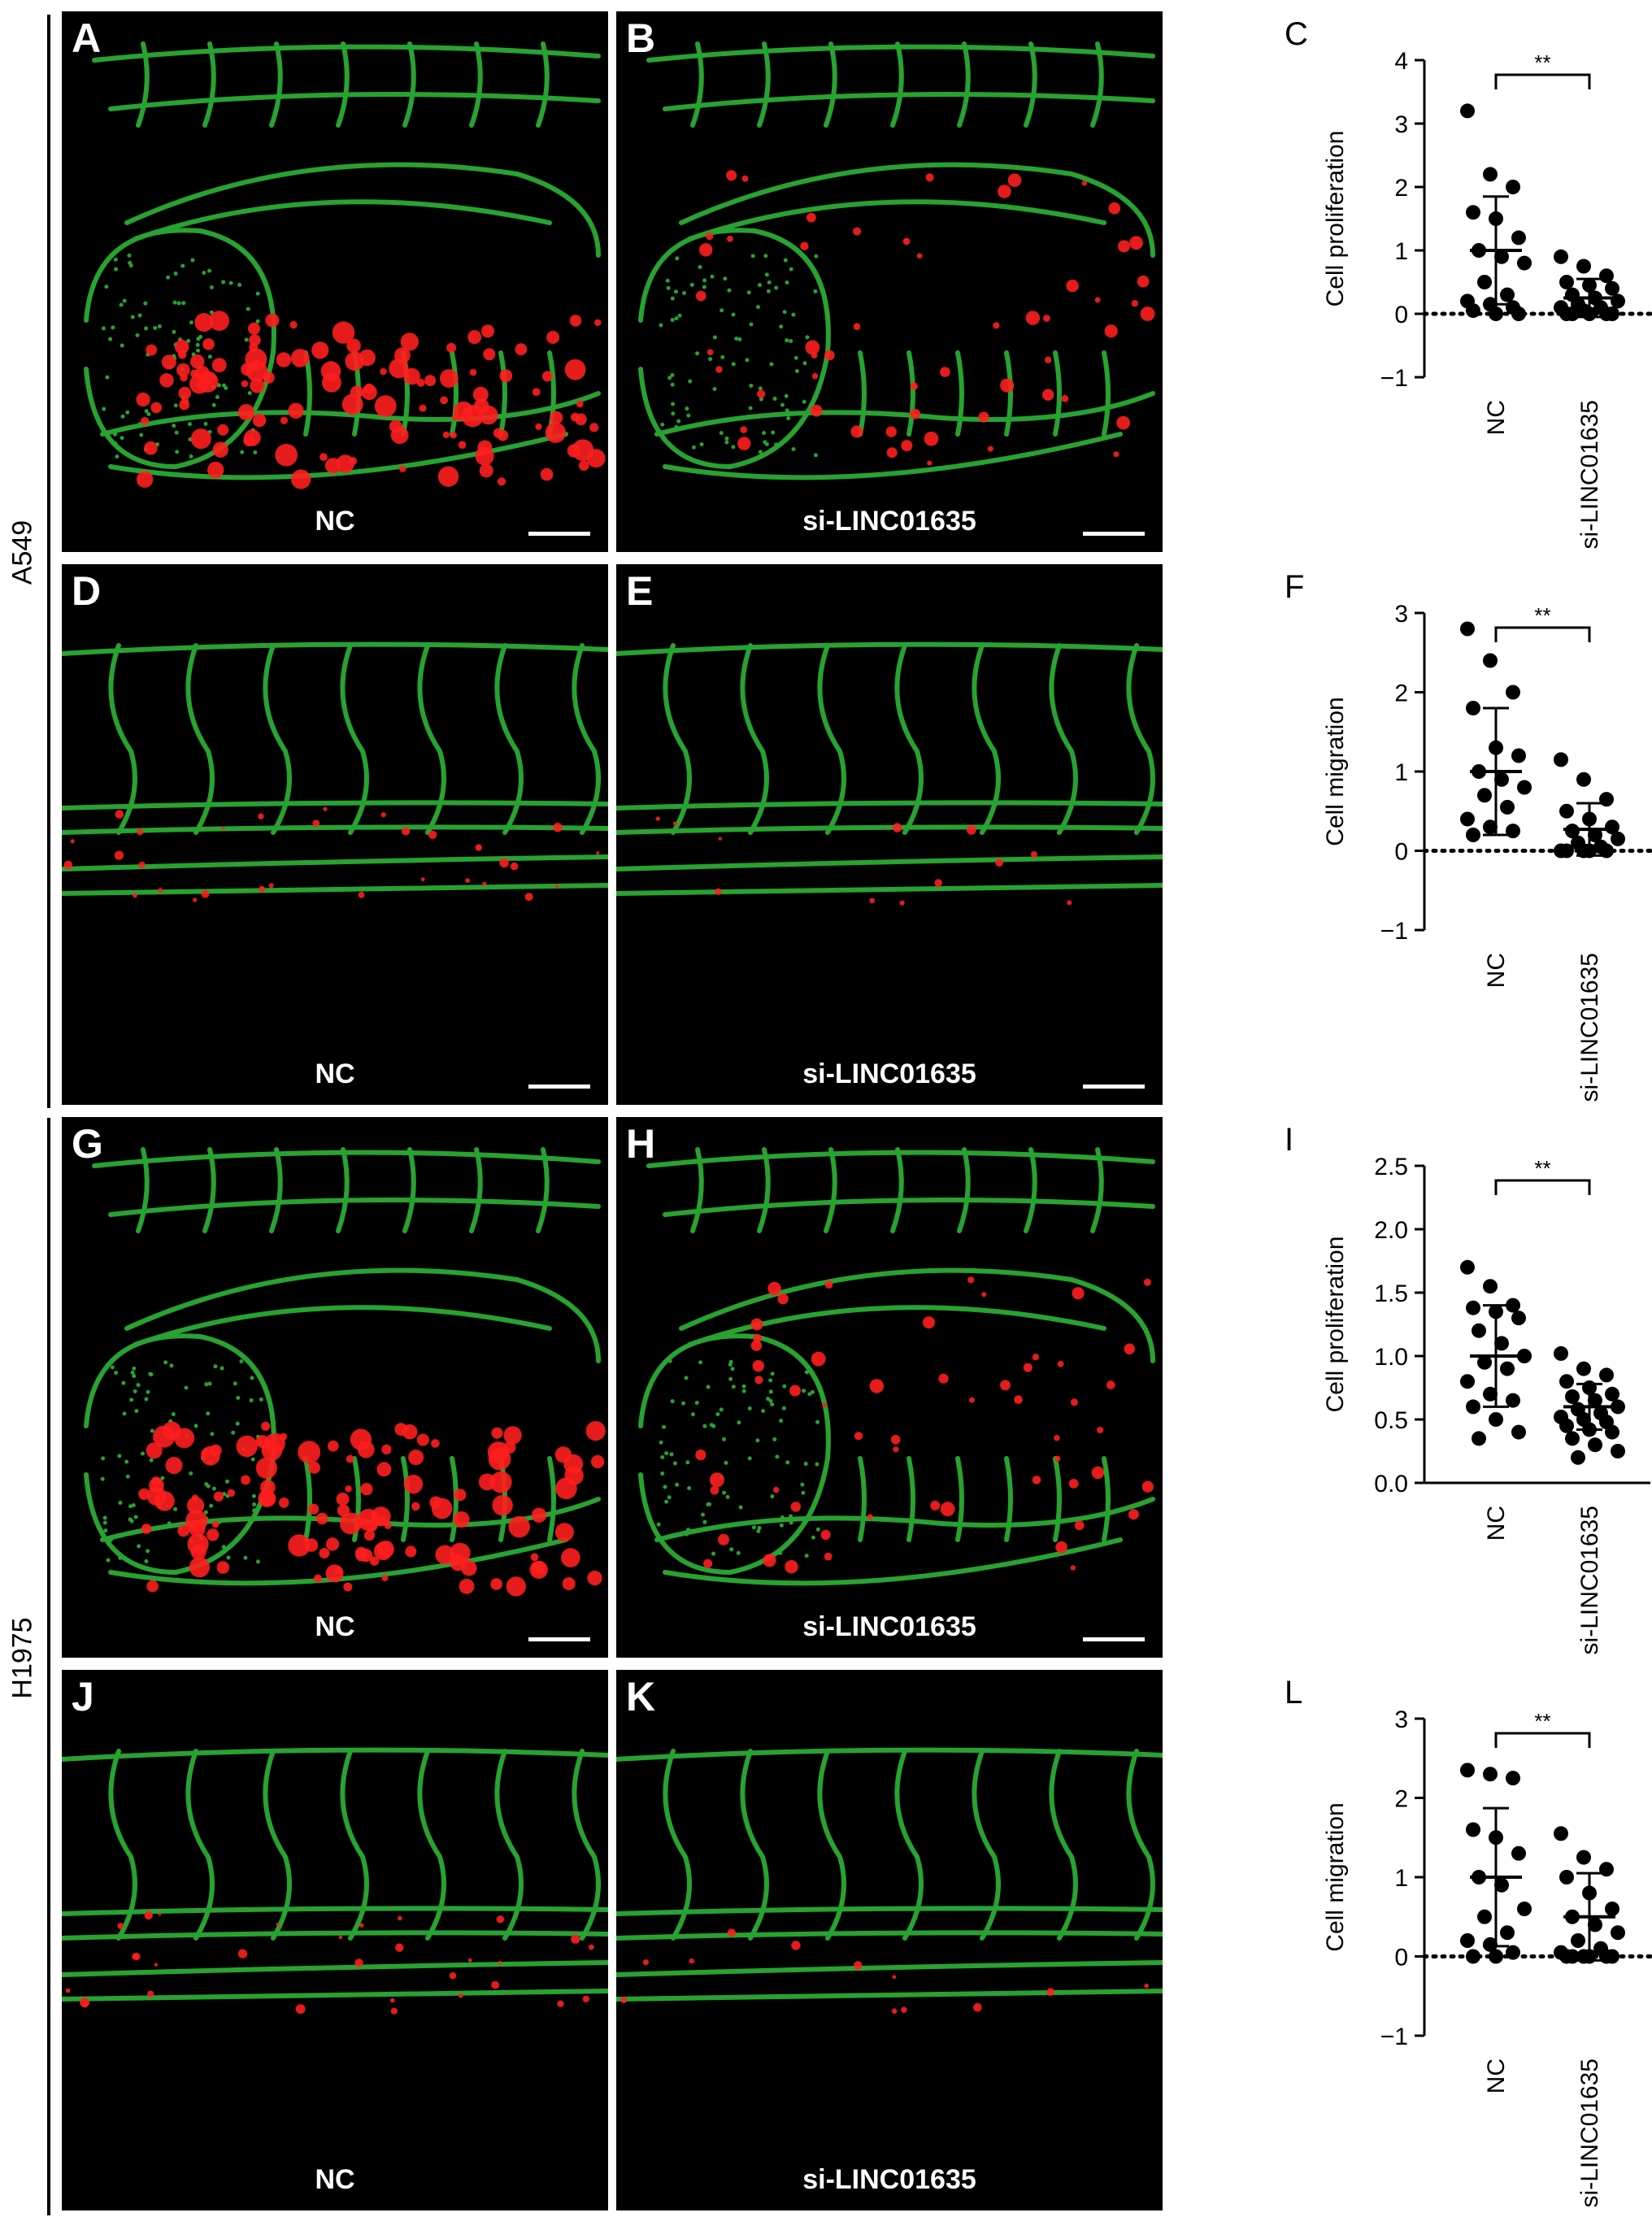 The image size is (1652, 2230). What do you see at coordinates (87, 38) in the screenshot?
I see `panel-letter: A` at bounding box center [87, 38].